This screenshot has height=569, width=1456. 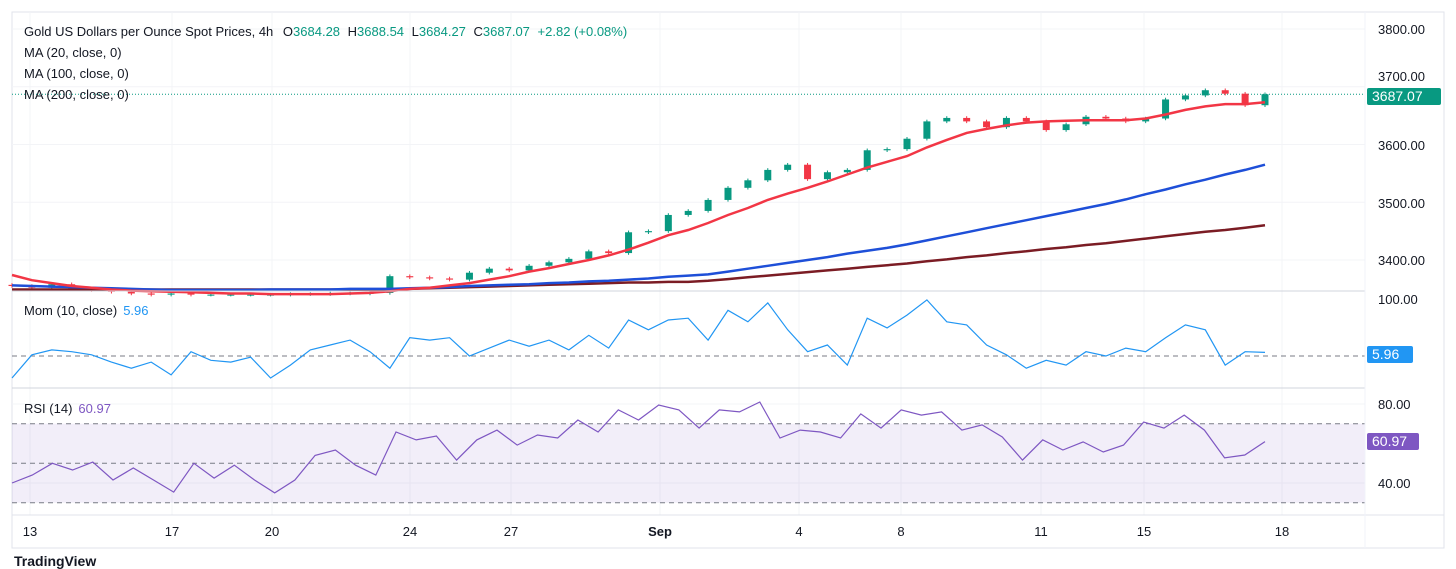 I want to click on rsi-tick: 80.00, so click(x=1394, y=404).